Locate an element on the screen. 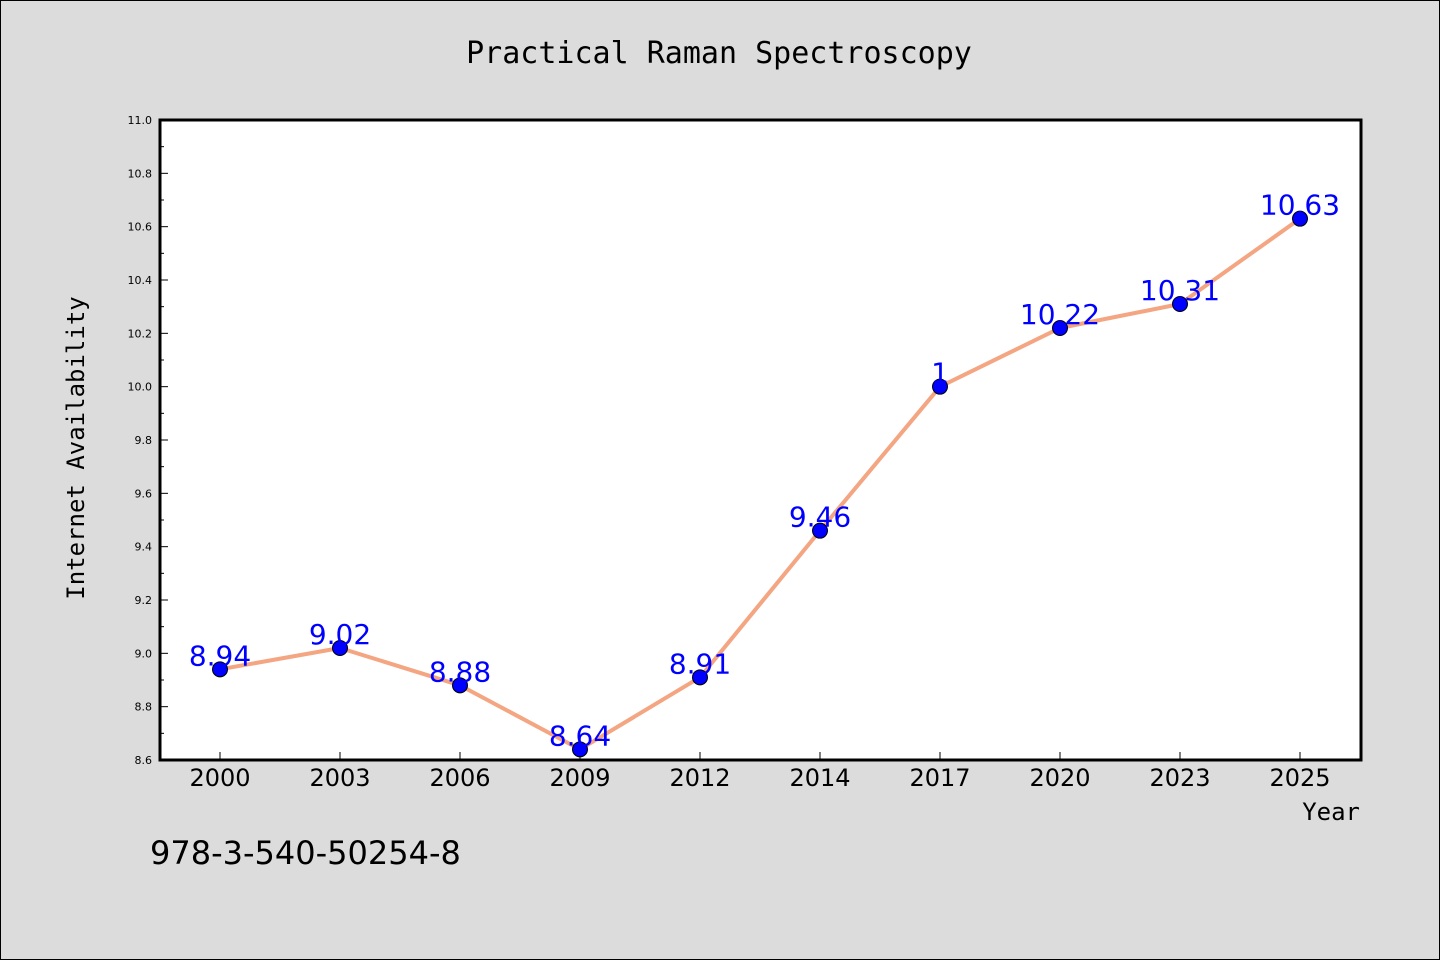  data-label: 8.91 is located at coordinates (700, 663).